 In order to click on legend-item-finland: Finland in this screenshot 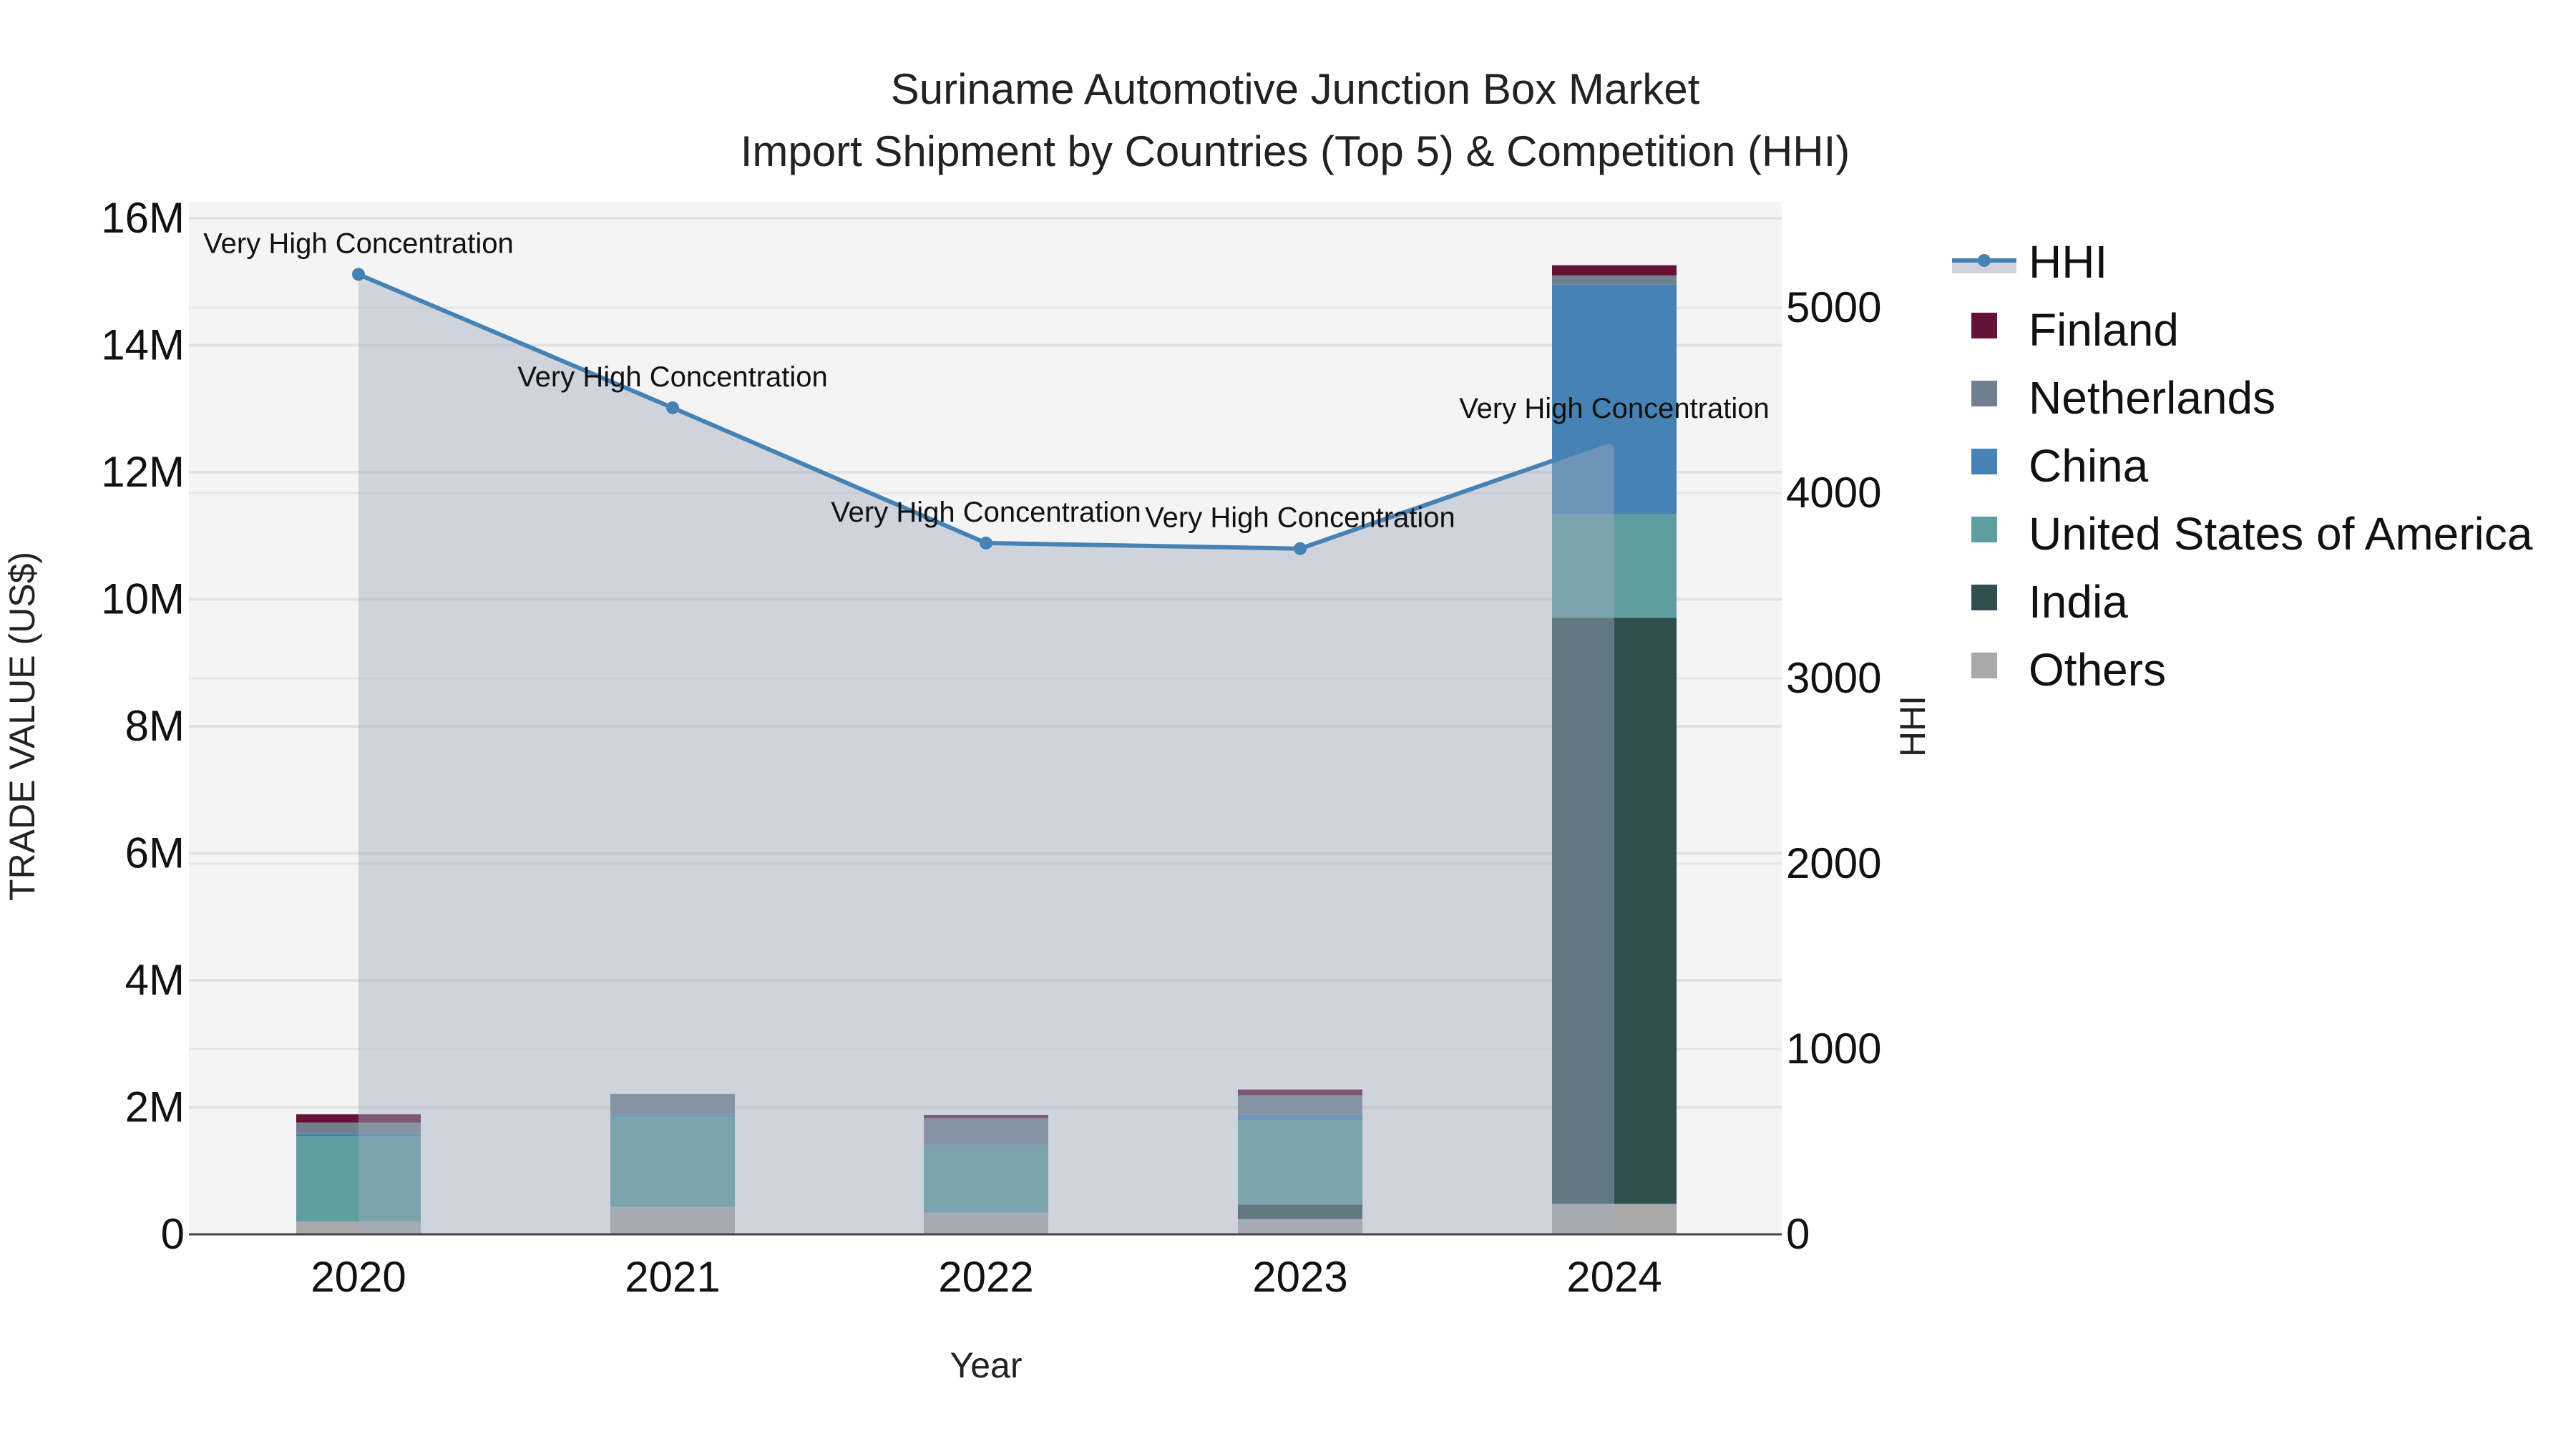, I will do `click(2075, 330)`.